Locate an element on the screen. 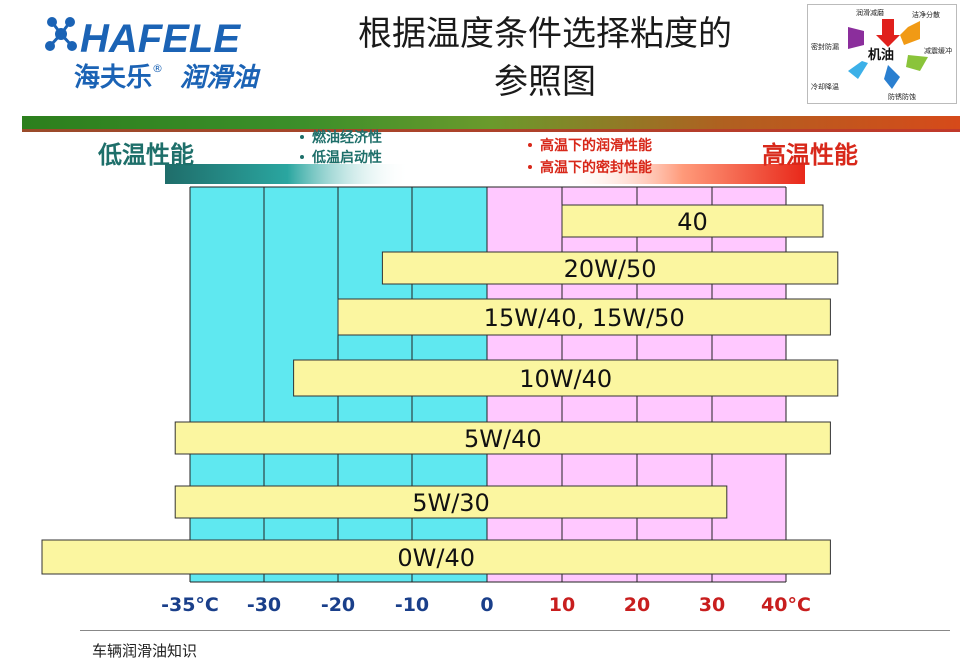  bar-label: 40 is located at coordinates (692, 222).